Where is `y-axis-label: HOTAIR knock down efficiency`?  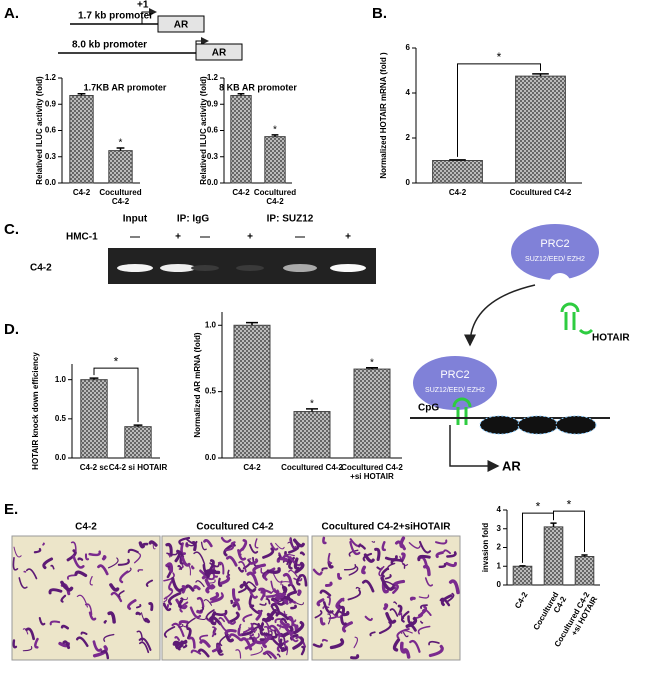
y-axis-label: HOTAIR knock down efficiency is located at coordinates (35, 411).